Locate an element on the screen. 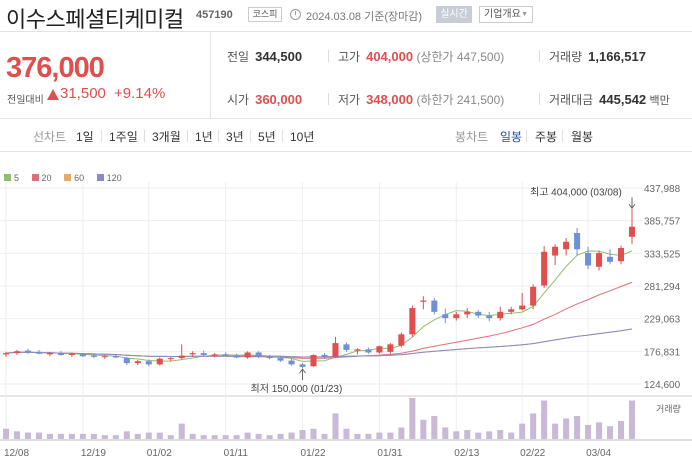  tab-weekly: 주봉 is located at coordinates (546, 137).